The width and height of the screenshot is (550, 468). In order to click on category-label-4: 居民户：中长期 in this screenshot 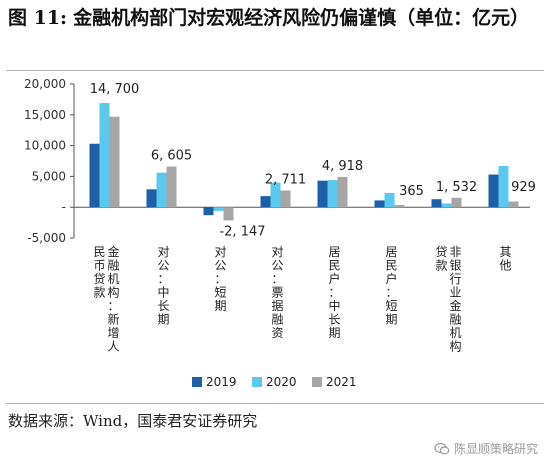, I will do `click(334, 292)`.